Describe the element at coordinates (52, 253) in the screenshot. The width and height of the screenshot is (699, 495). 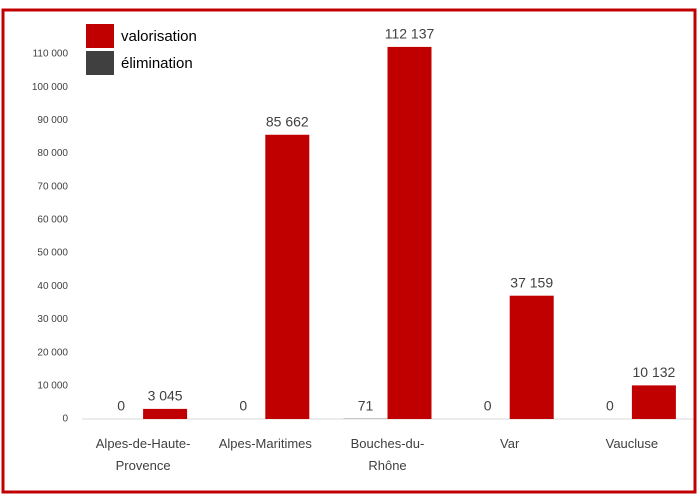
I see `y-tick-label: 50 000` at that location.